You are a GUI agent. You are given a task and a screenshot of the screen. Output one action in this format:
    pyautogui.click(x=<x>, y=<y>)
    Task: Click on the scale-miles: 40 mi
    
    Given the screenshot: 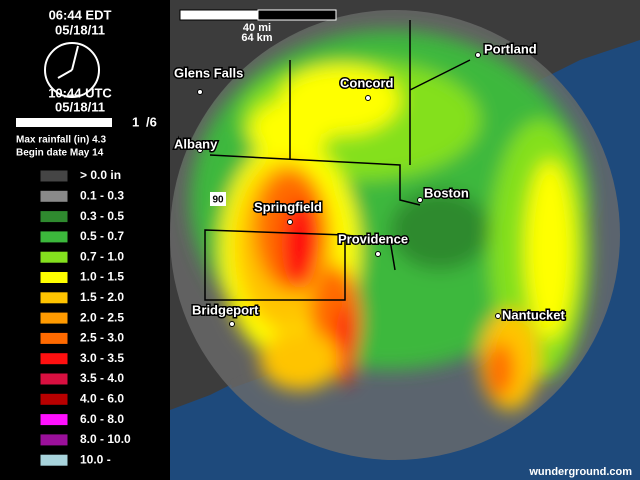 What is the action you would take?
    pyautogui.click(x=257, y=28)
    